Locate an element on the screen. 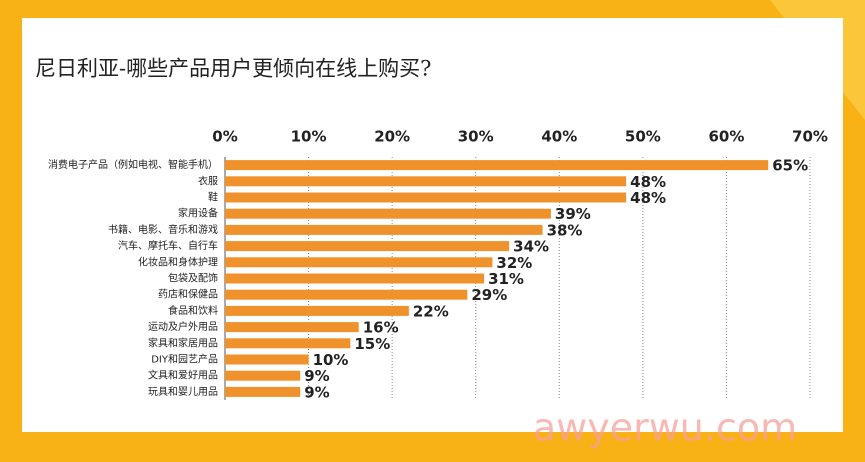  value-label: 16% is located at coordinates (381, 328).